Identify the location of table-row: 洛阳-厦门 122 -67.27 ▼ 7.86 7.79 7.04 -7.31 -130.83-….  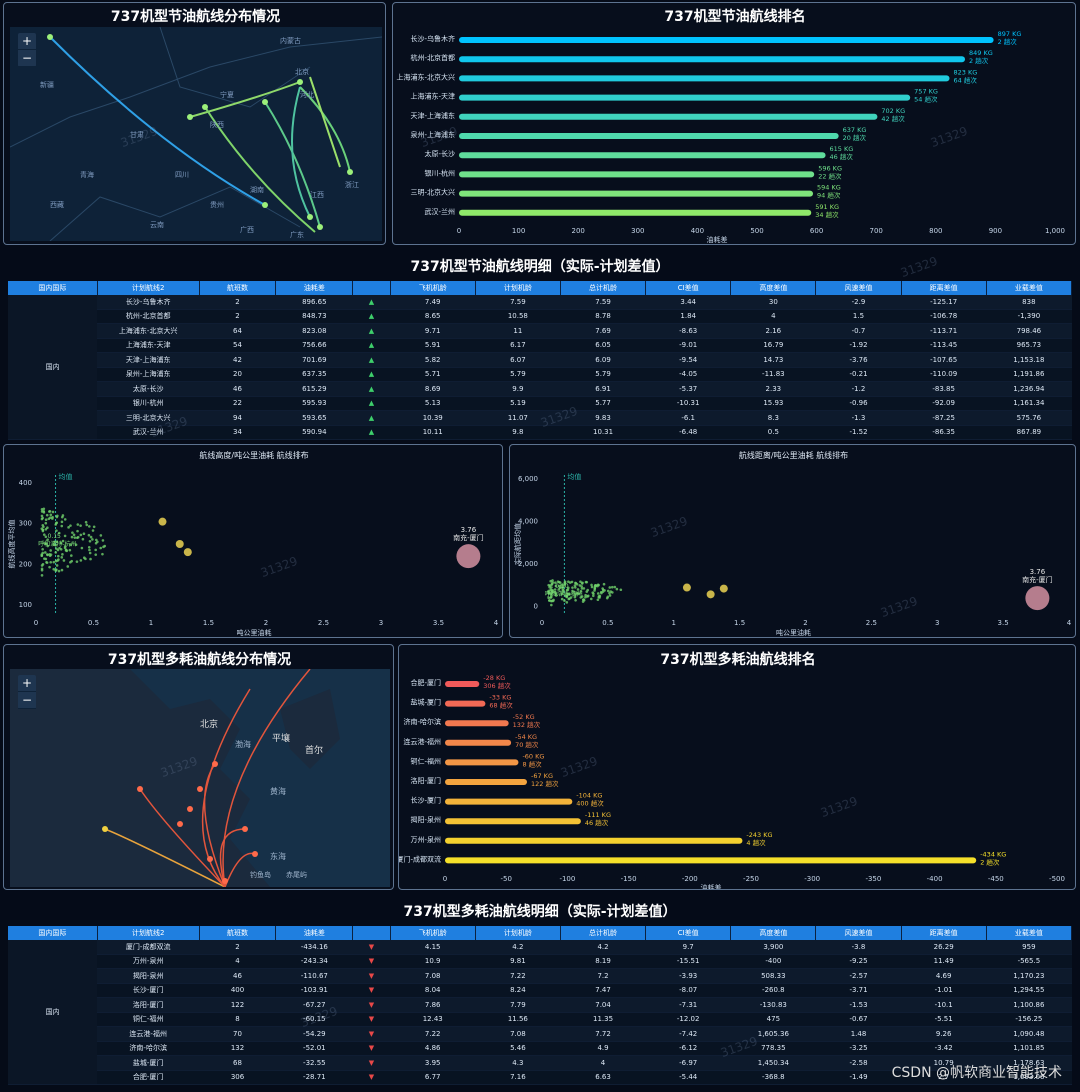
(540, 1005).